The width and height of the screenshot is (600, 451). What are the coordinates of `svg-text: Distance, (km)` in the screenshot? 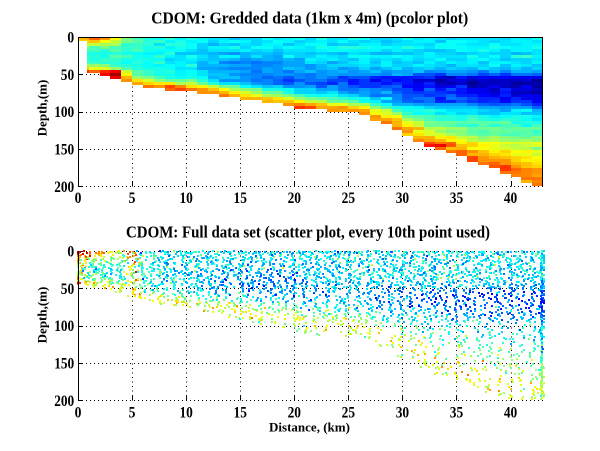 It's located at (309, 426).